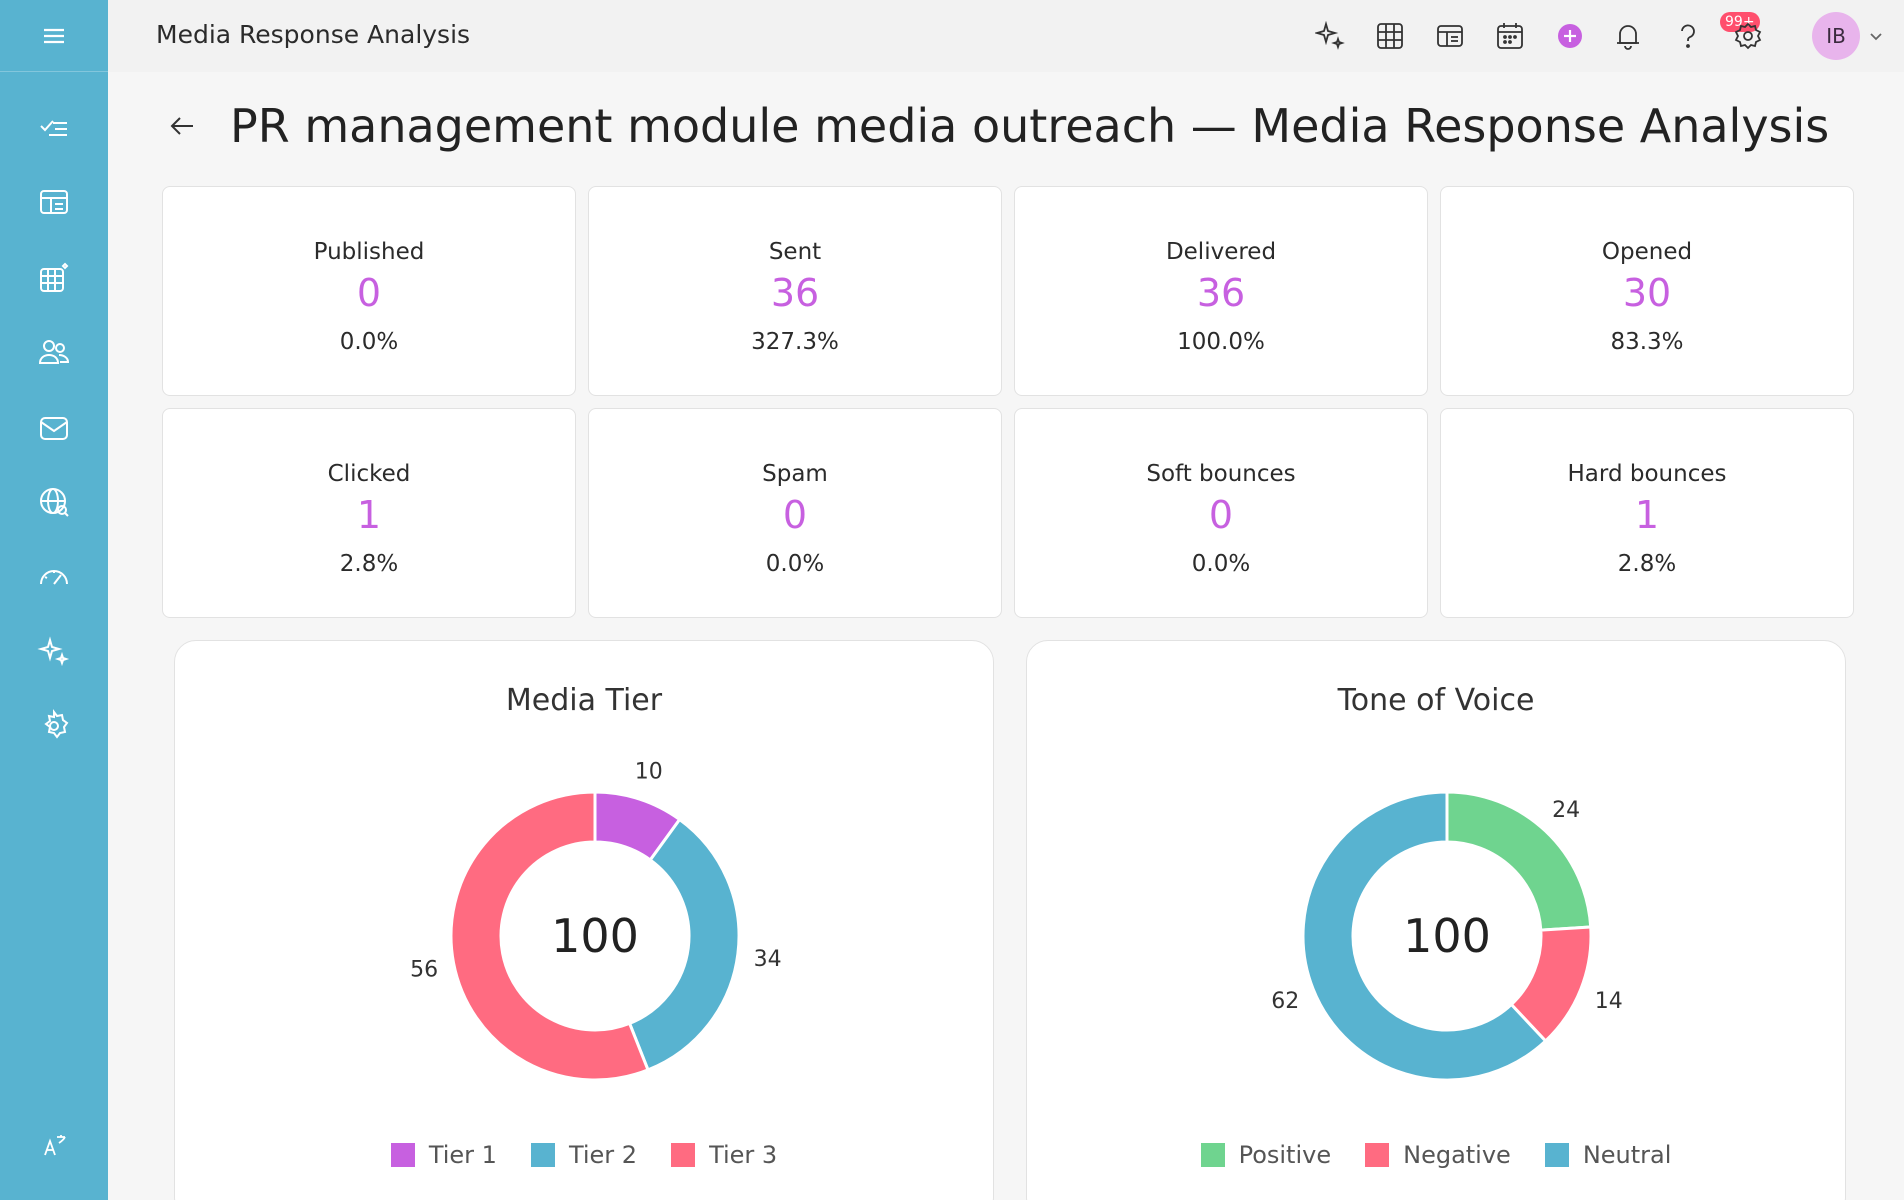  I want to click on back-button, so click(182, 126).